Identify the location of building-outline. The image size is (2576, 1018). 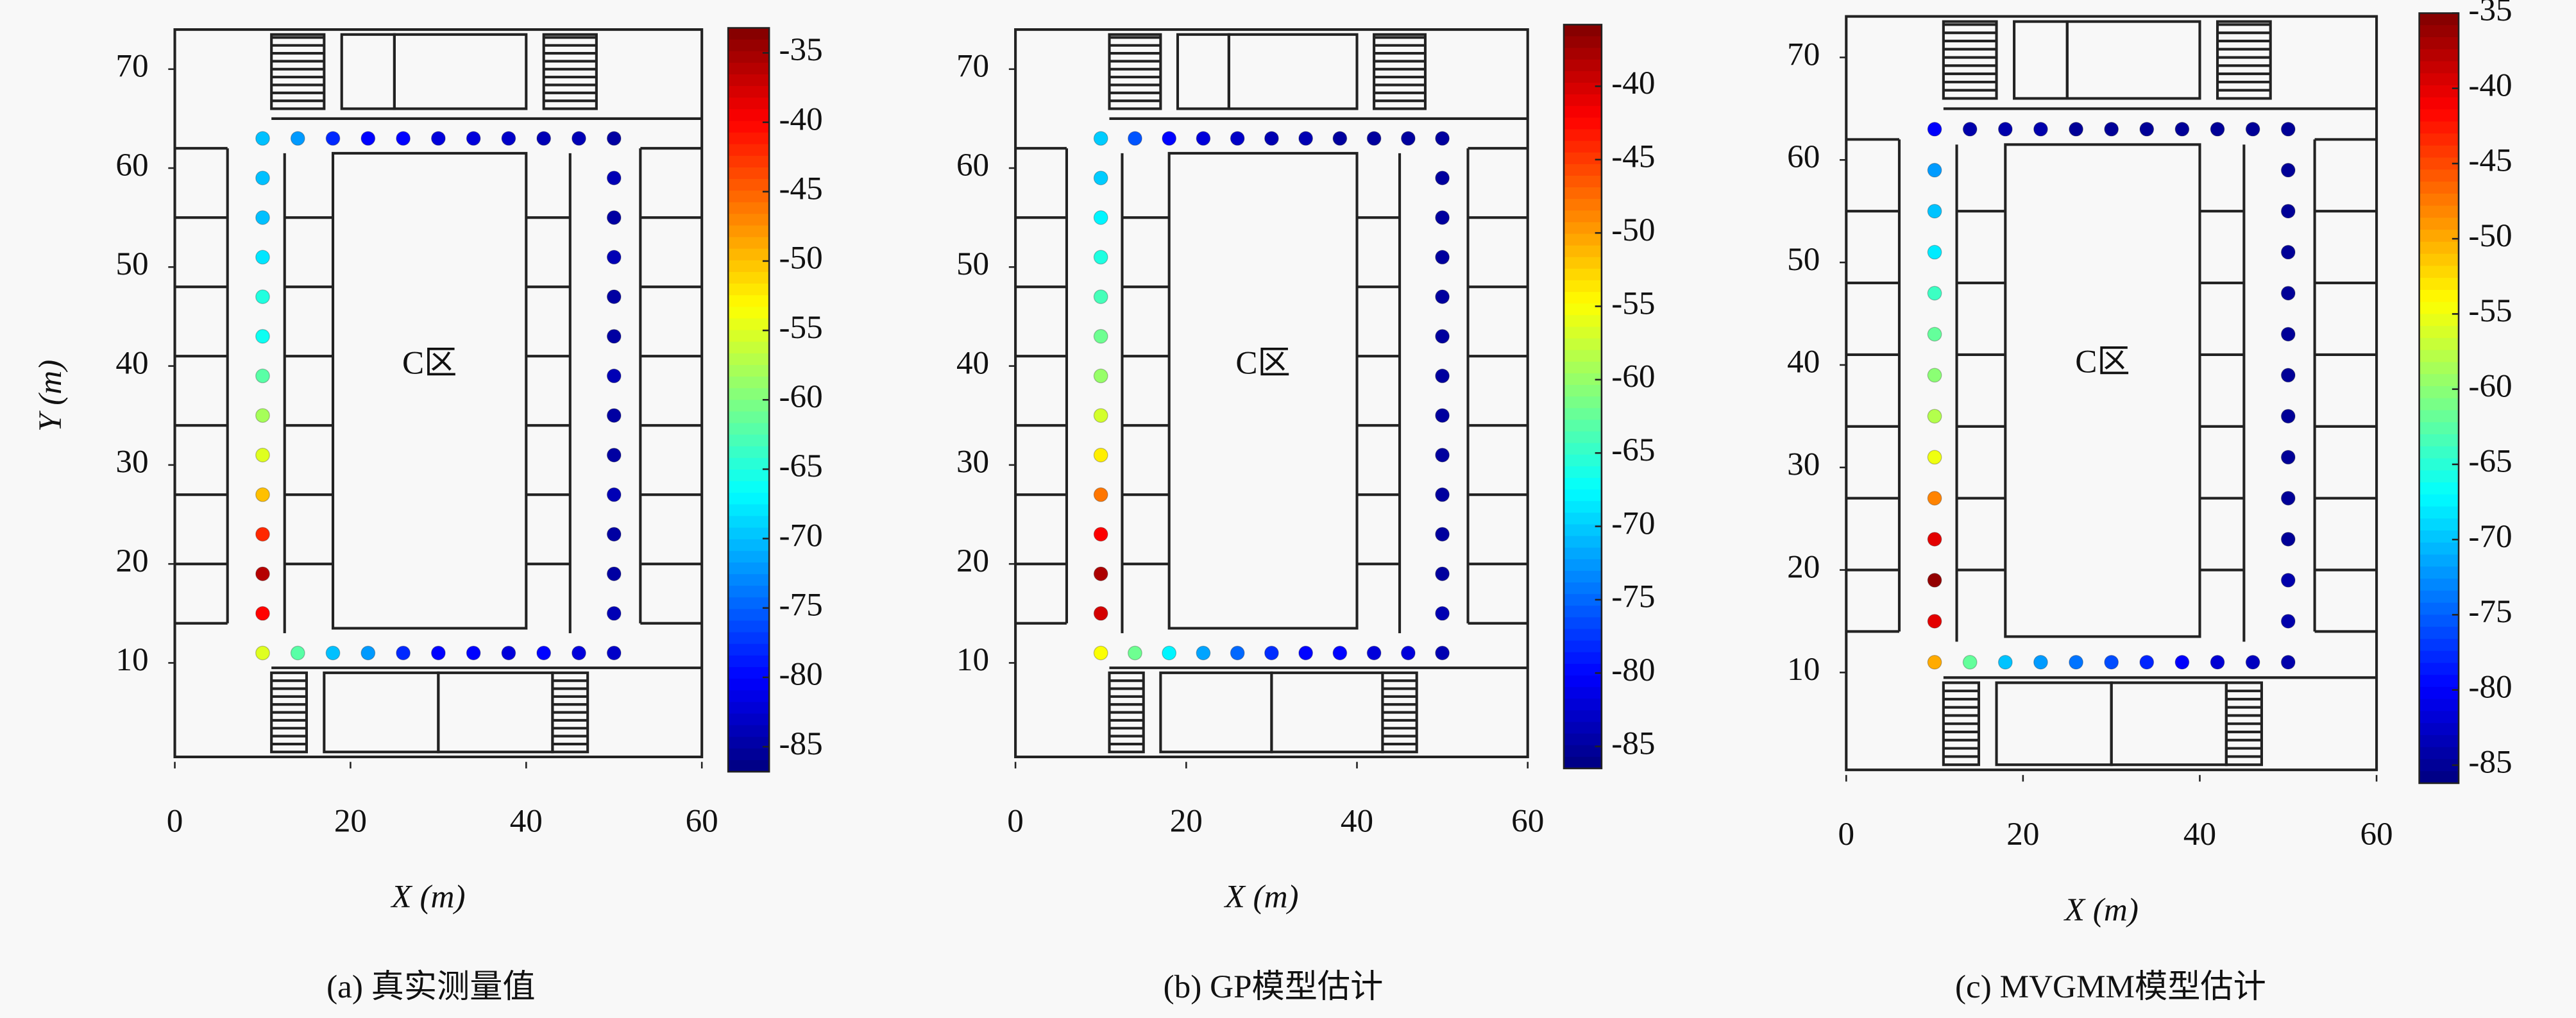
(438, 393).